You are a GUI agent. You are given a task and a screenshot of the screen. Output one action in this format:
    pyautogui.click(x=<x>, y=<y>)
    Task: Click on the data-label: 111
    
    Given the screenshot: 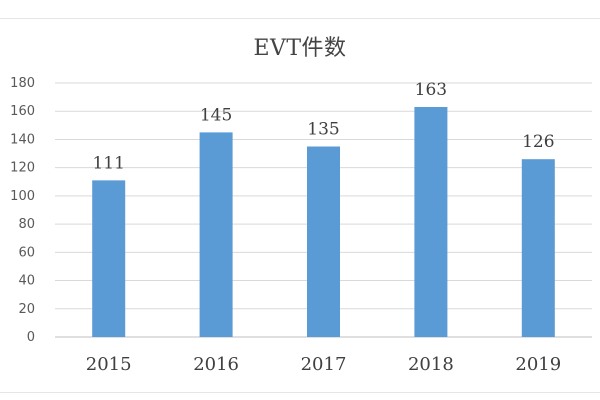 What is the action you would take?
    pyautogui.click(x=108, y=163)
    